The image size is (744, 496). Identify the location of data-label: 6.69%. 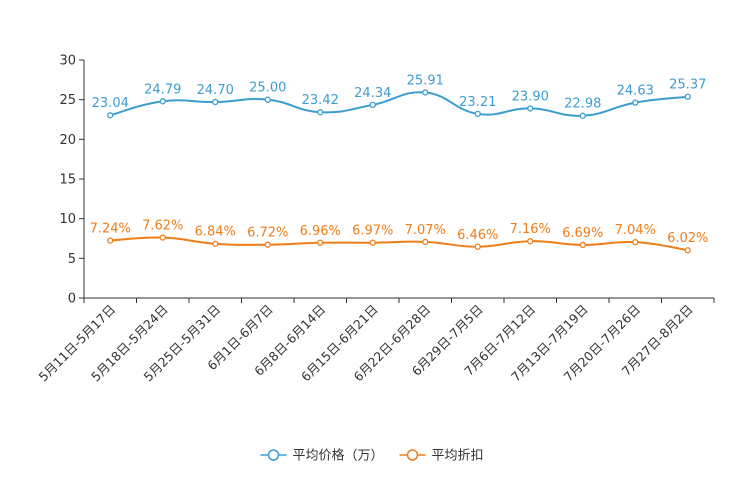
(582, 233).